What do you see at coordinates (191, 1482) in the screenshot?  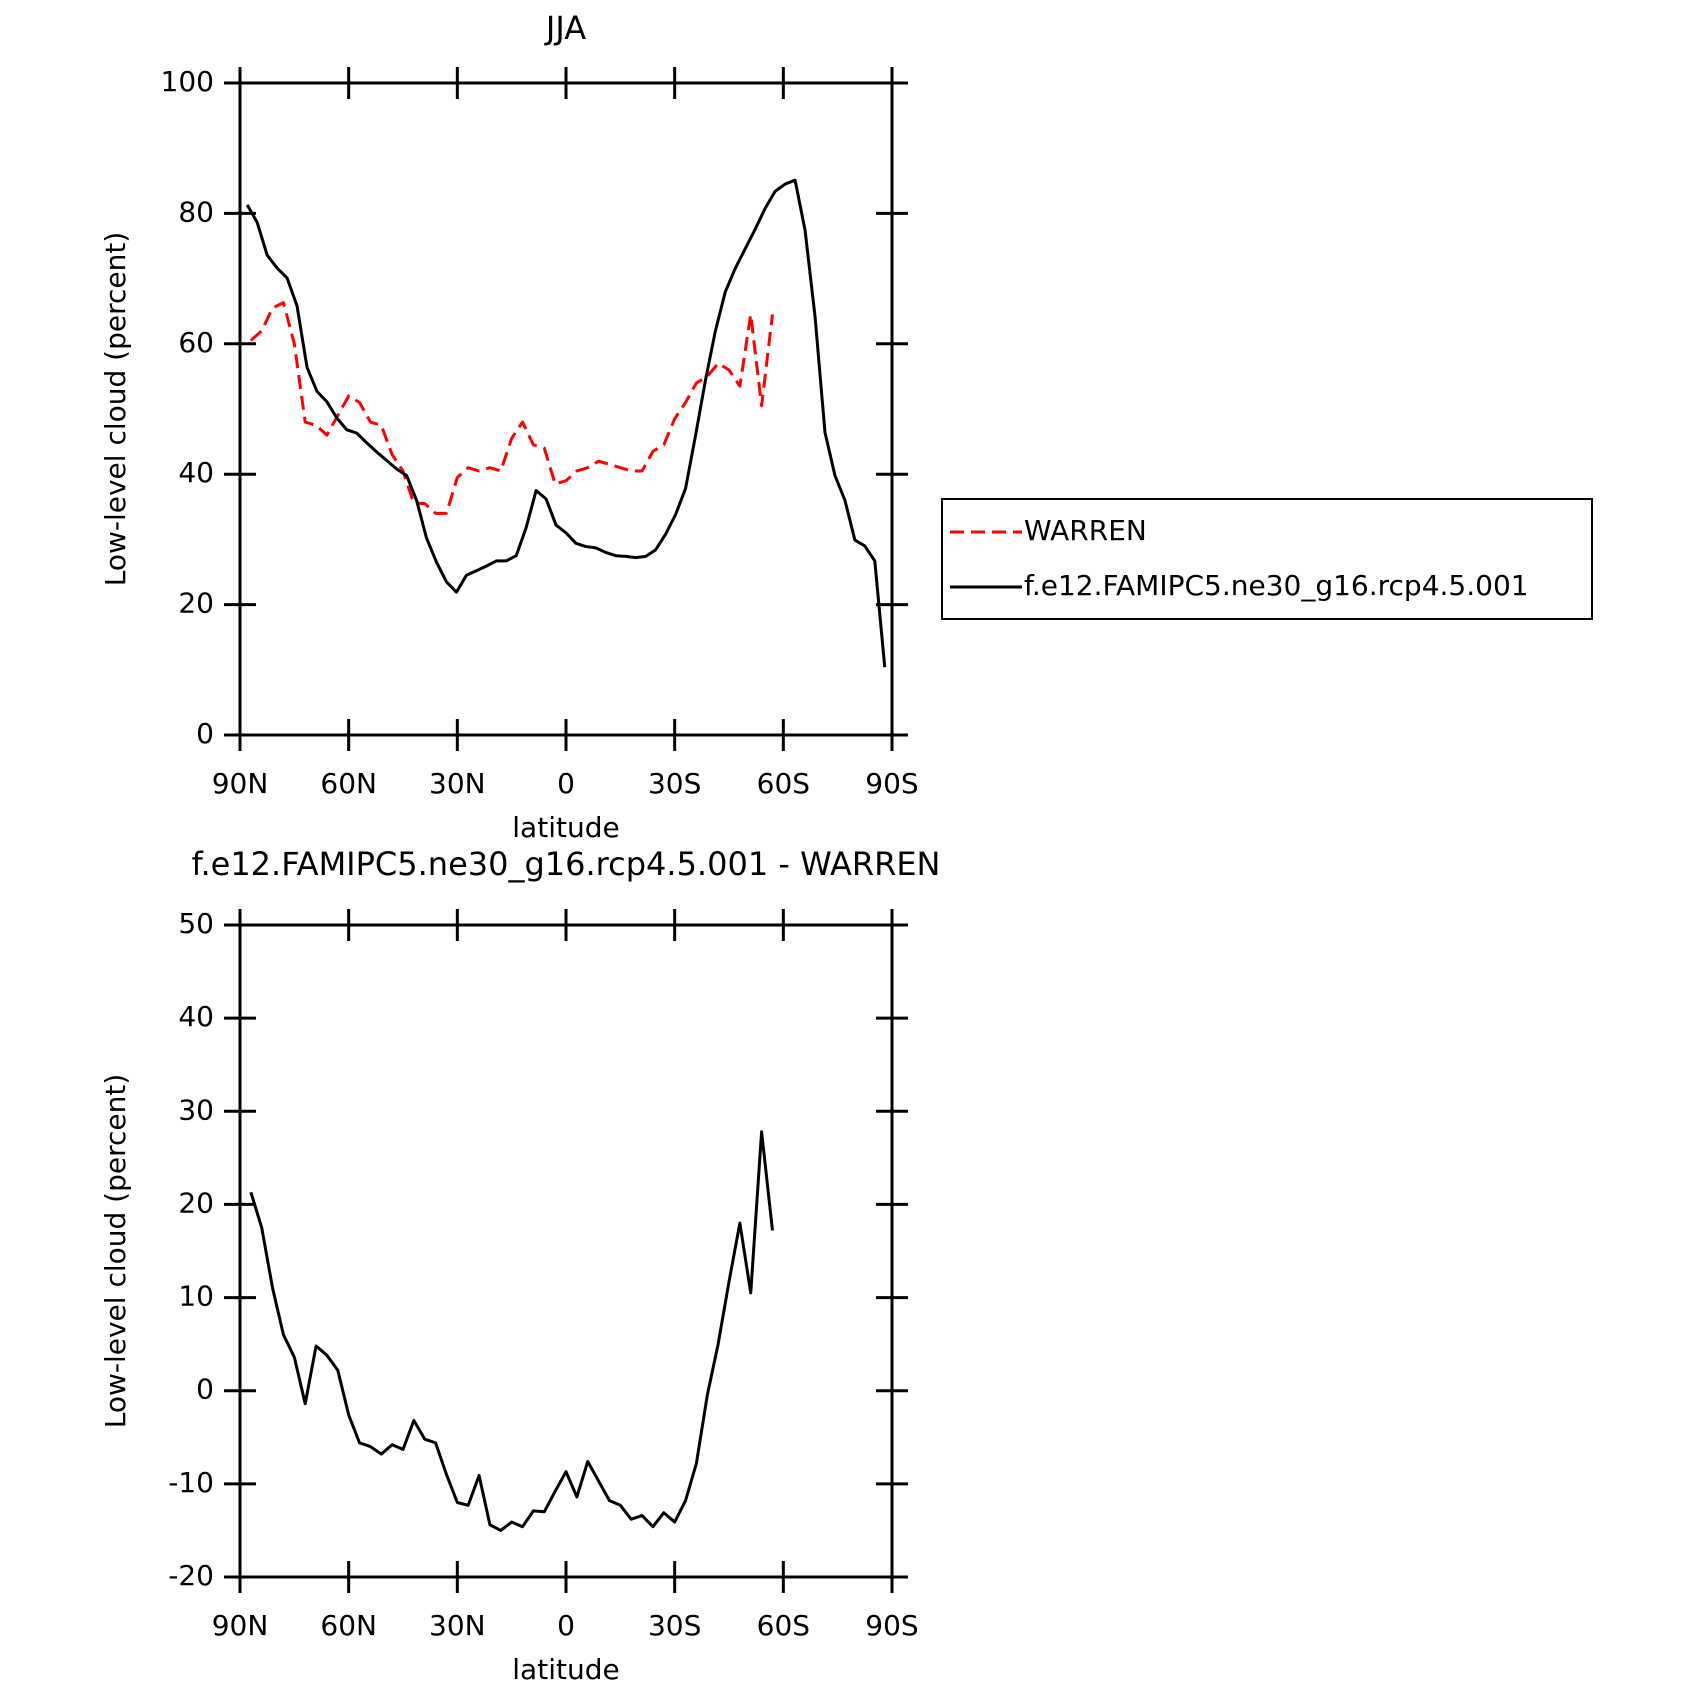 I see `y-tick-label: -10` at bounding box center [191, 1482].